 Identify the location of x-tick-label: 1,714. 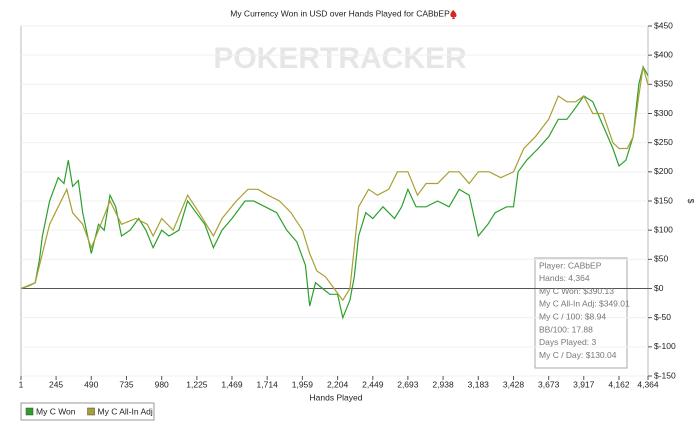
(268, 384).